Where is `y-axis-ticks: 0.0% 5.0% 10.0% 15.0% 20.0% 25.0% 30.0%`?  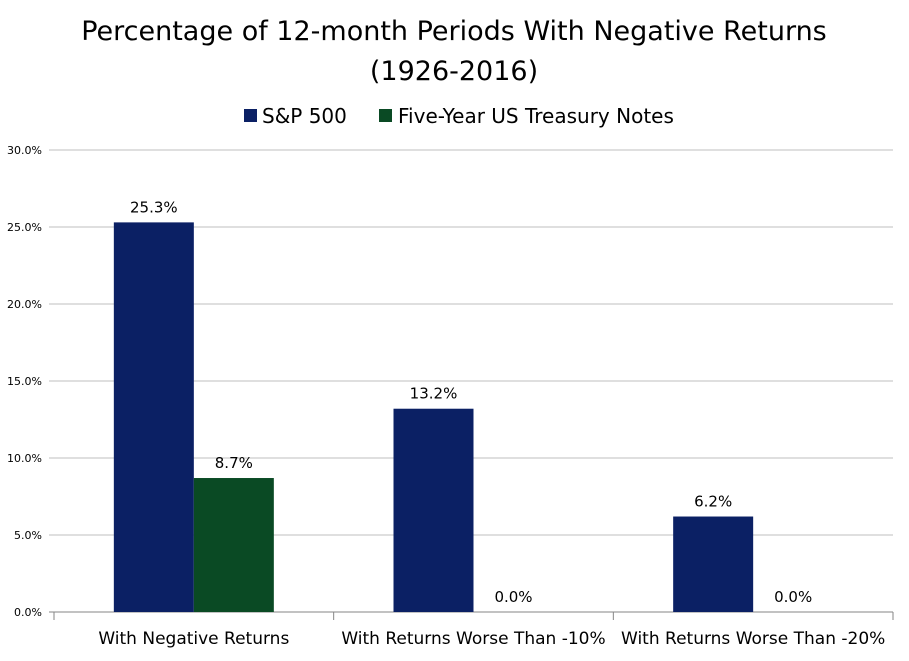
y-axis-ticks: 0.0% 5.0% 10.0% 15.0% 20.0% 25.0% 30.0% is located at coordinates (24, 381).